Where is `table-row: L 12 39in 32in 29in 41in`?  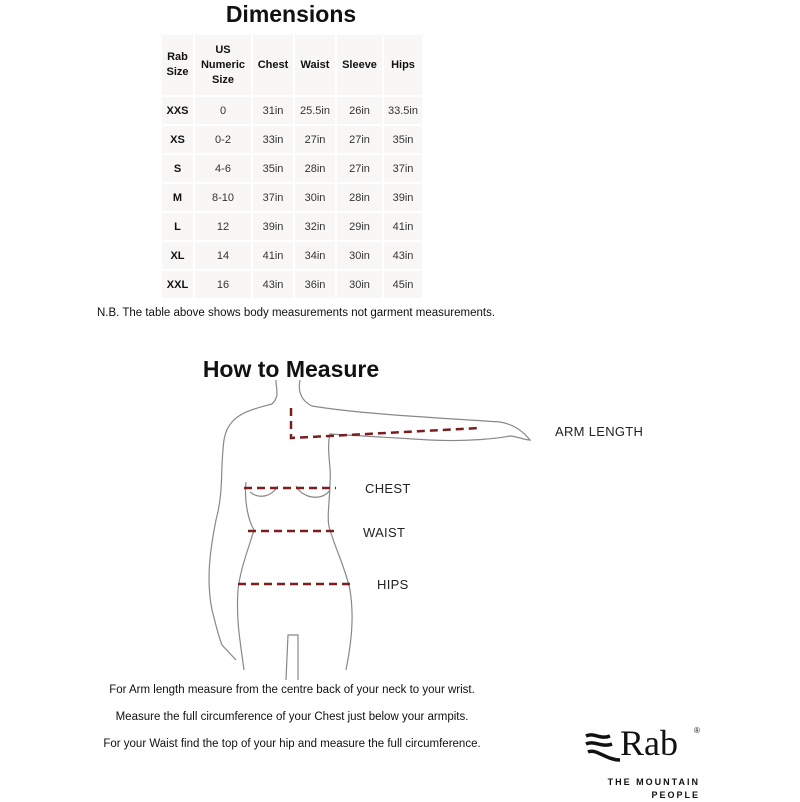 table-row: L 12 39in 32in 29in 41in is located at coordinates (292, 226).